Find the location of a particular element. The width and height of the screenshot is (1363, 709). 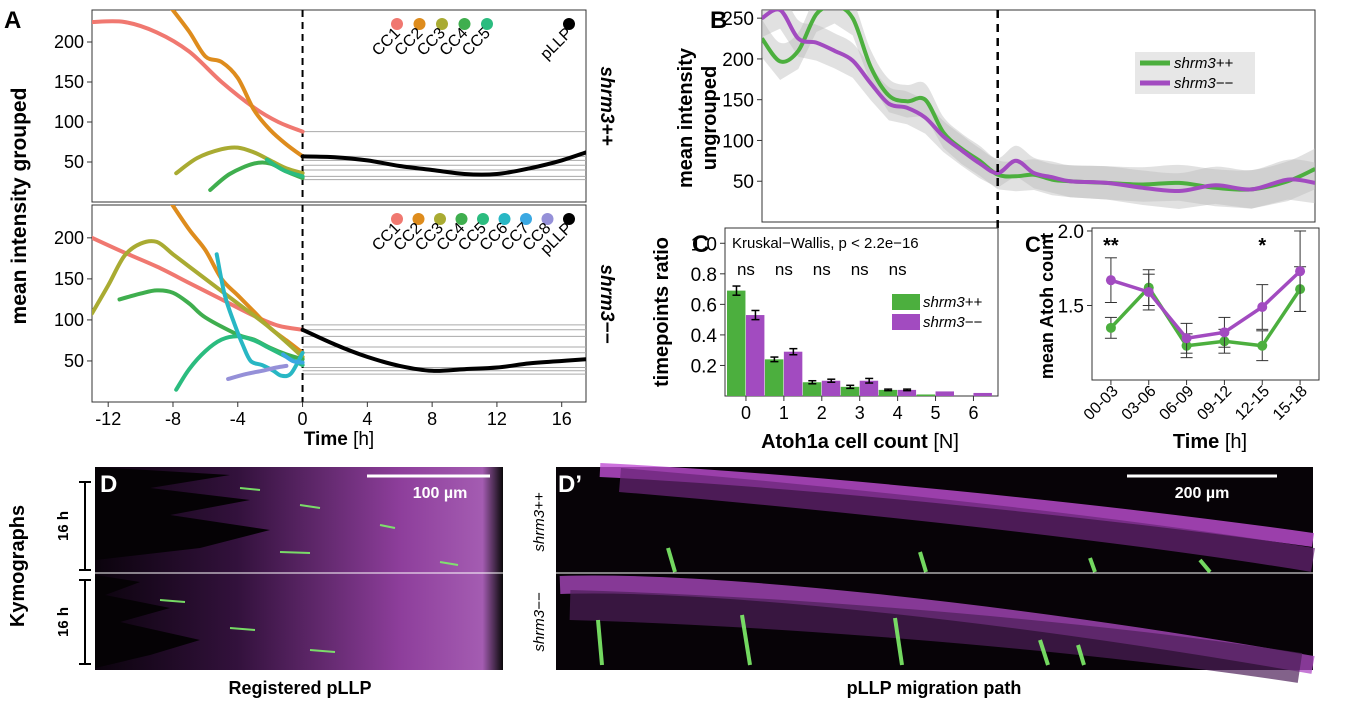

legend-dot-cc8 is located at coordinates (547, 219).